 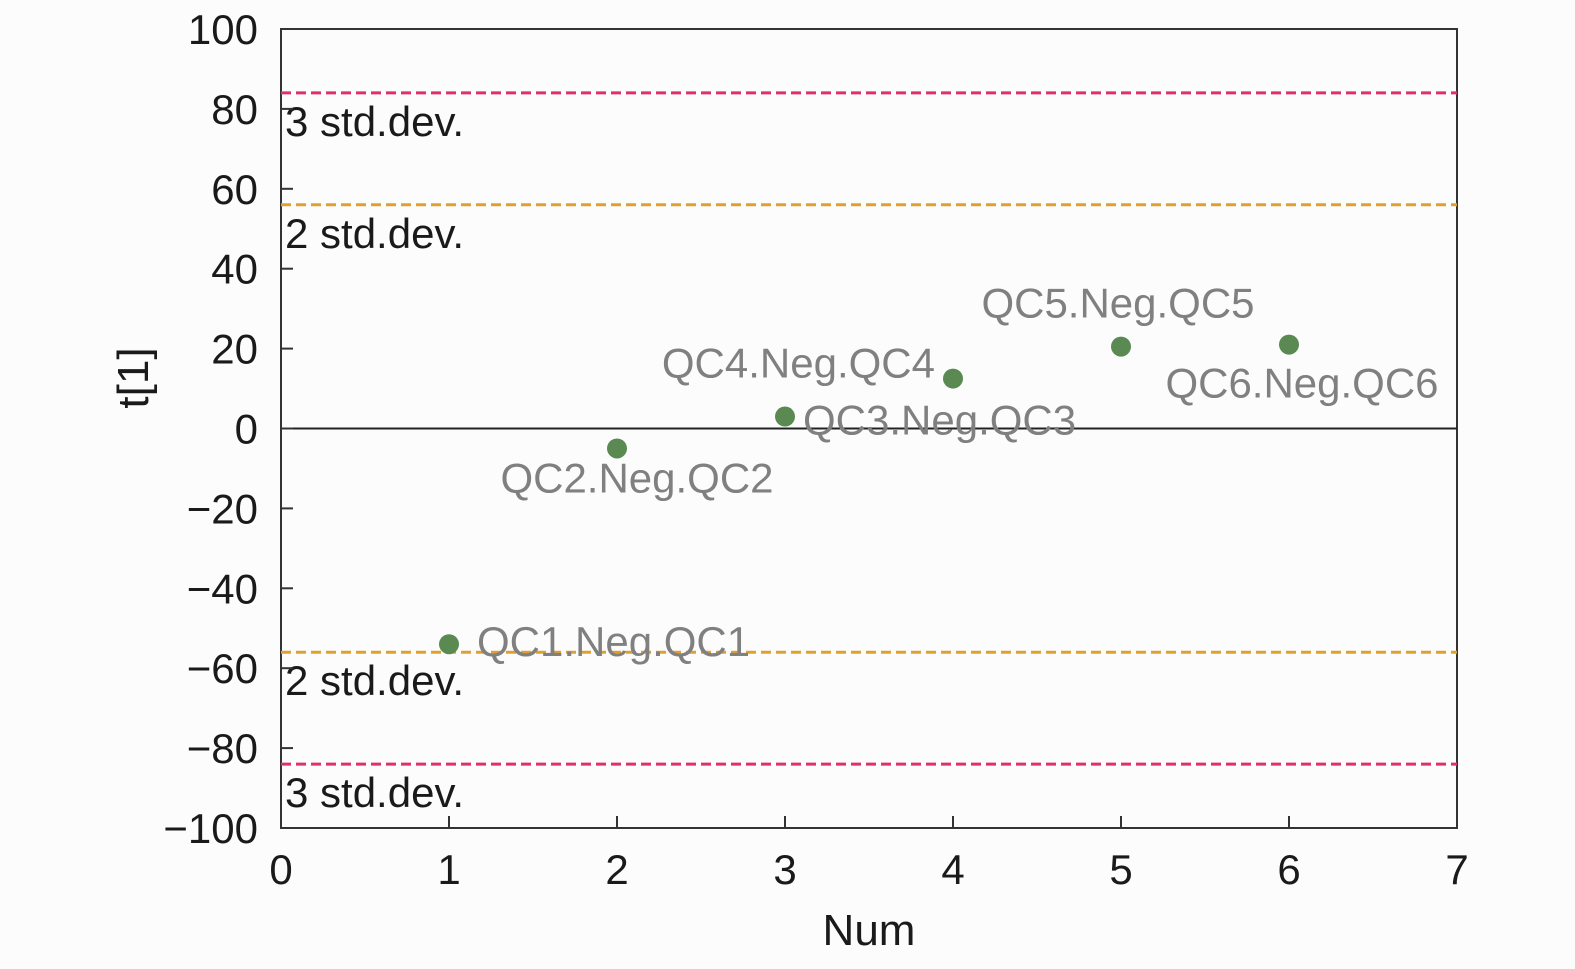 I want to click on y-axis-title: t[1], so click(x=133, y=377).